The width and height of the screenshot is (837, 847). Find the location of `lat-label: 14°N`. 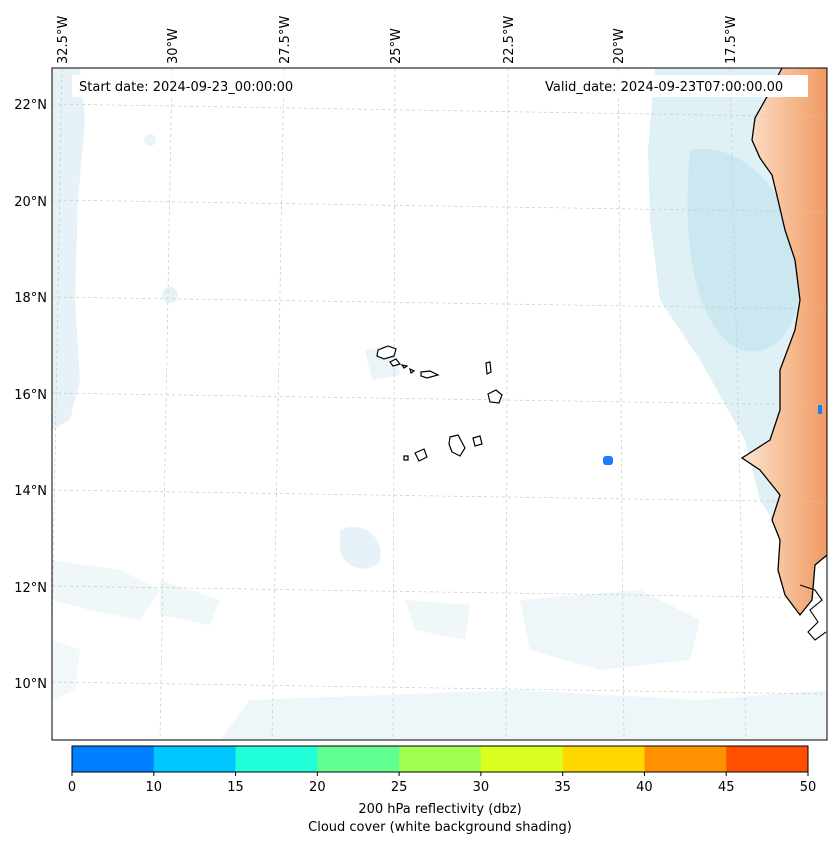

lat-label: 14°N is located at coordinates (30, 491).